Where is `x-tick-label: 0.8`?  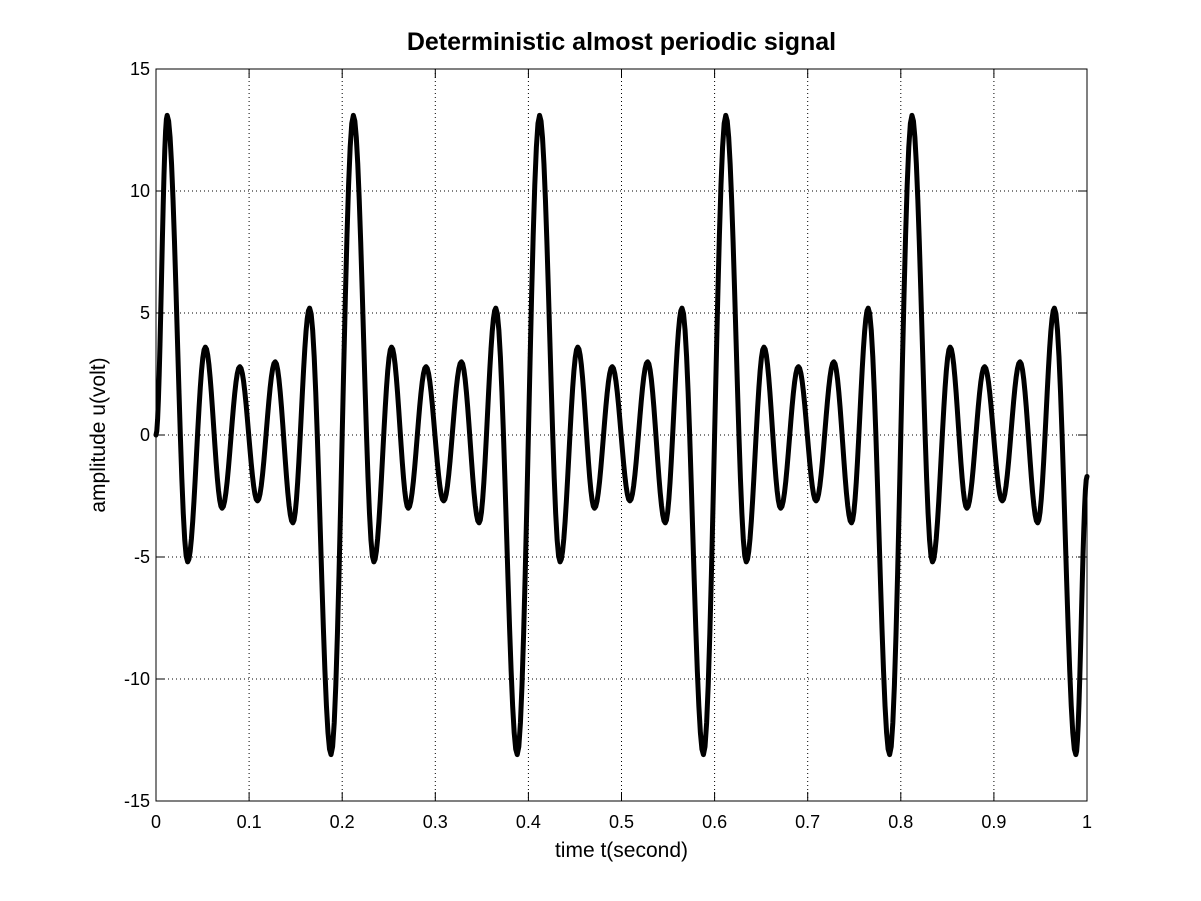
x-tick-label: 0.8 is located at coordinates (900, 822).